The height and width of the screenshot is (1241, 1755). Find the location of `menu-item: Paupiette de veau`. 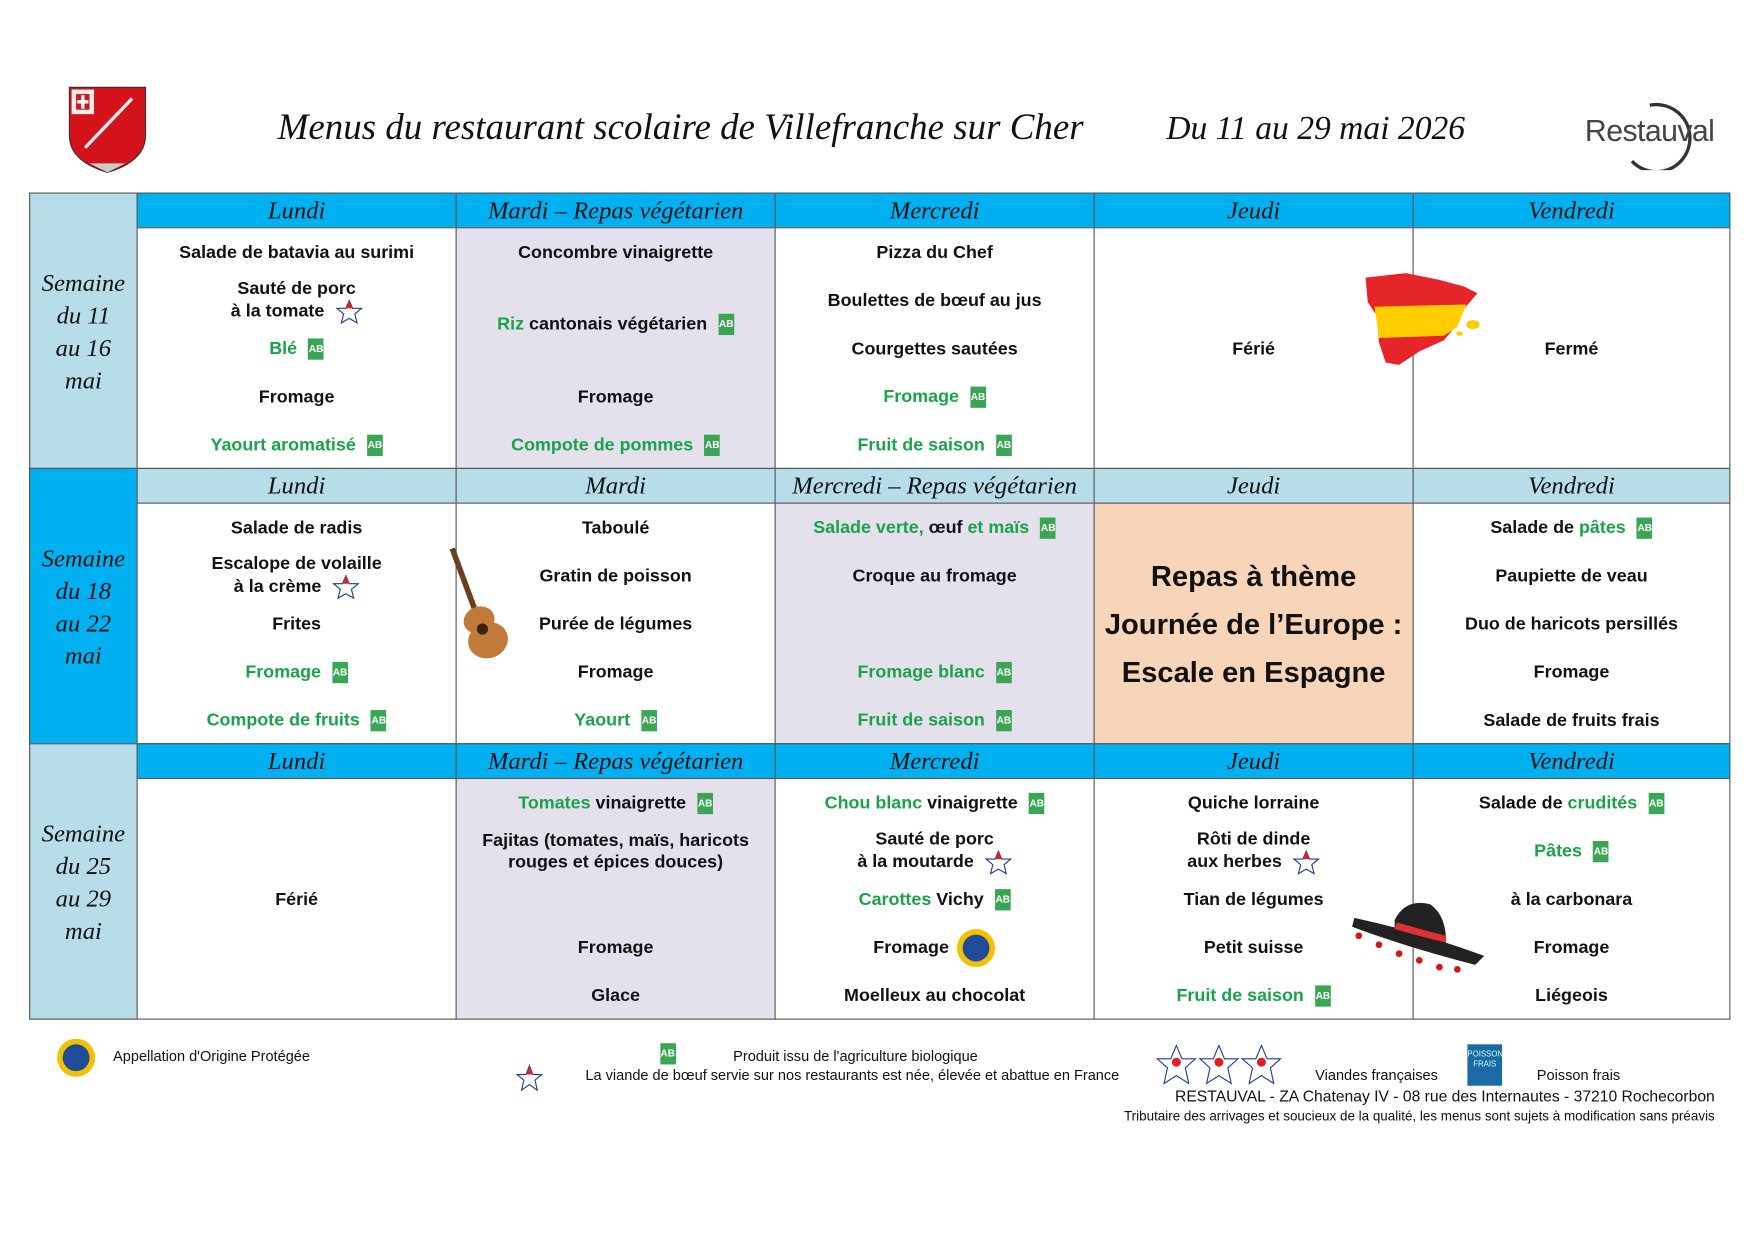

menu-item: Paupiette de veau is located at coordinates (1572, 575).